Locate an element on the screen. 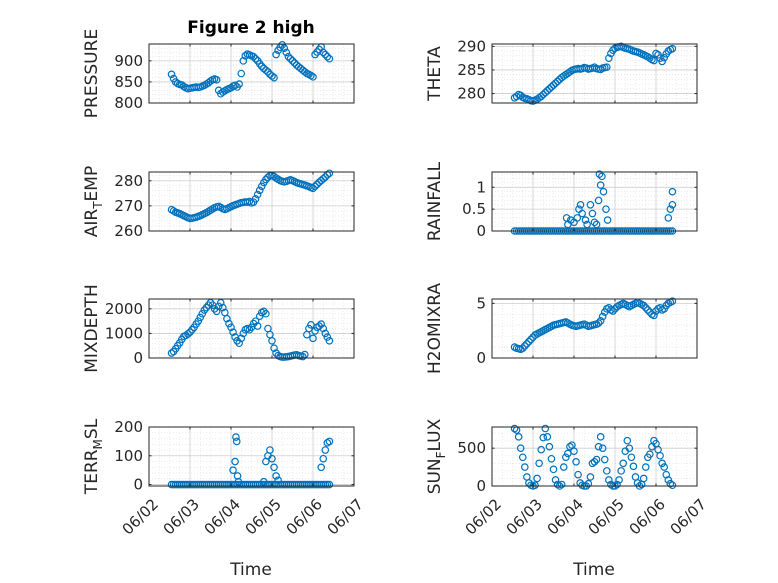  y-tick-label: 1 is located at coordinates (481, 187).